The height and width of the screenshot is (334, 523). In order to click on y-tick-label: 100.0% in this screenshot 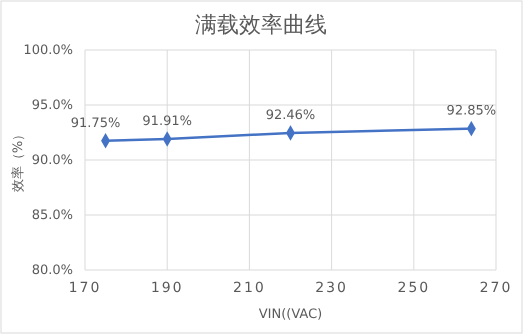, I will do `click(48, 50)`.